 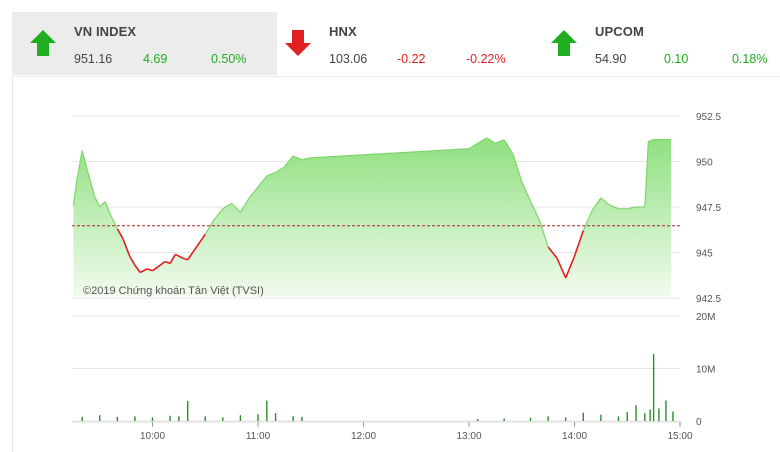 I want to click on x-tick-label: 14:00, so click(x=574, y=436).